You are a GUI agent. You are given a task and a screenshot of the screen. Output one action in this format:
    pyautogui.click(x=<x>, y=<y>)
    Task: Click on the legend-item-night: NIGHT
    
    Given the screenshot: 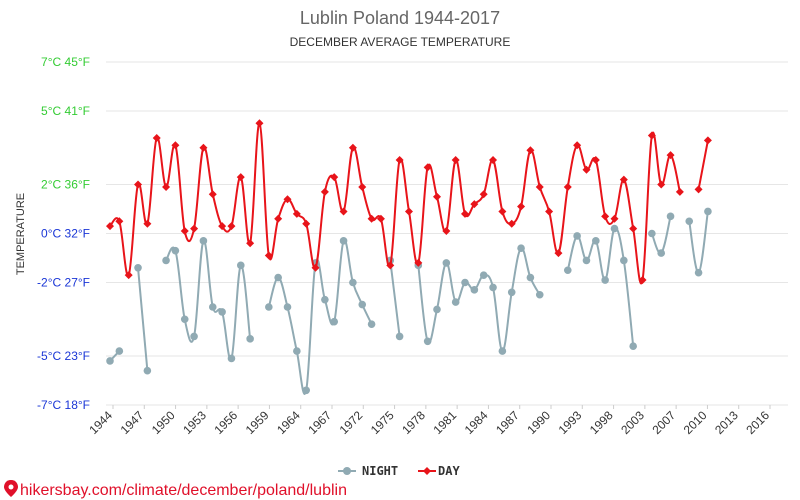 What is the action you would take?
    pyautogui.click(x=368, y=471)
    